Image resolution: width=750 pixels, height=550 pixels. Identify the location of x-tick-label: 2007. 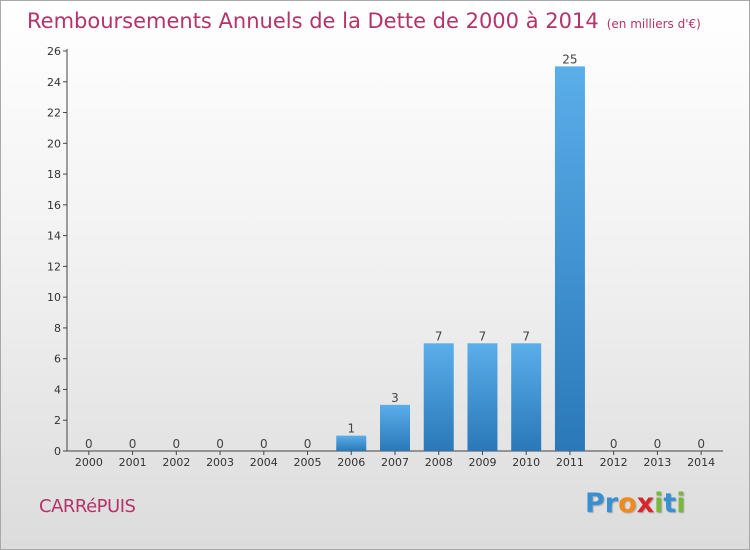
(395, 462).